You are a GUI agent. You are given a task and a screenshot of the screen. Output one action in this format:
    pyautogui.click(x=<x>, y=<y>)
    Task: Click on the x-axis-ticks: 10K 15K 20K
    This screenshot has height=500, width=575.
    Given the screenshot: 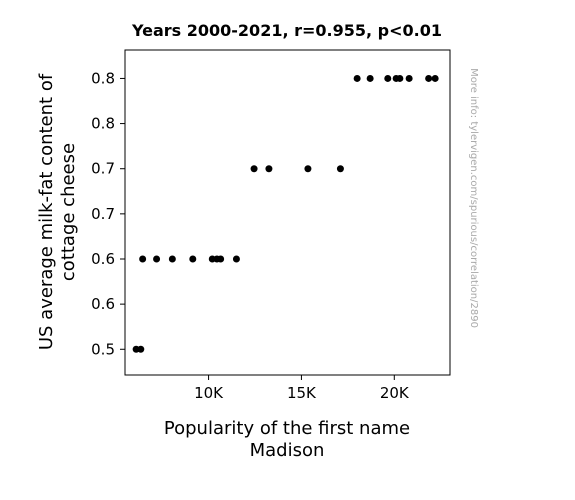 What is the action you would take?
    pyautogui.click(x=302, y=388)
    